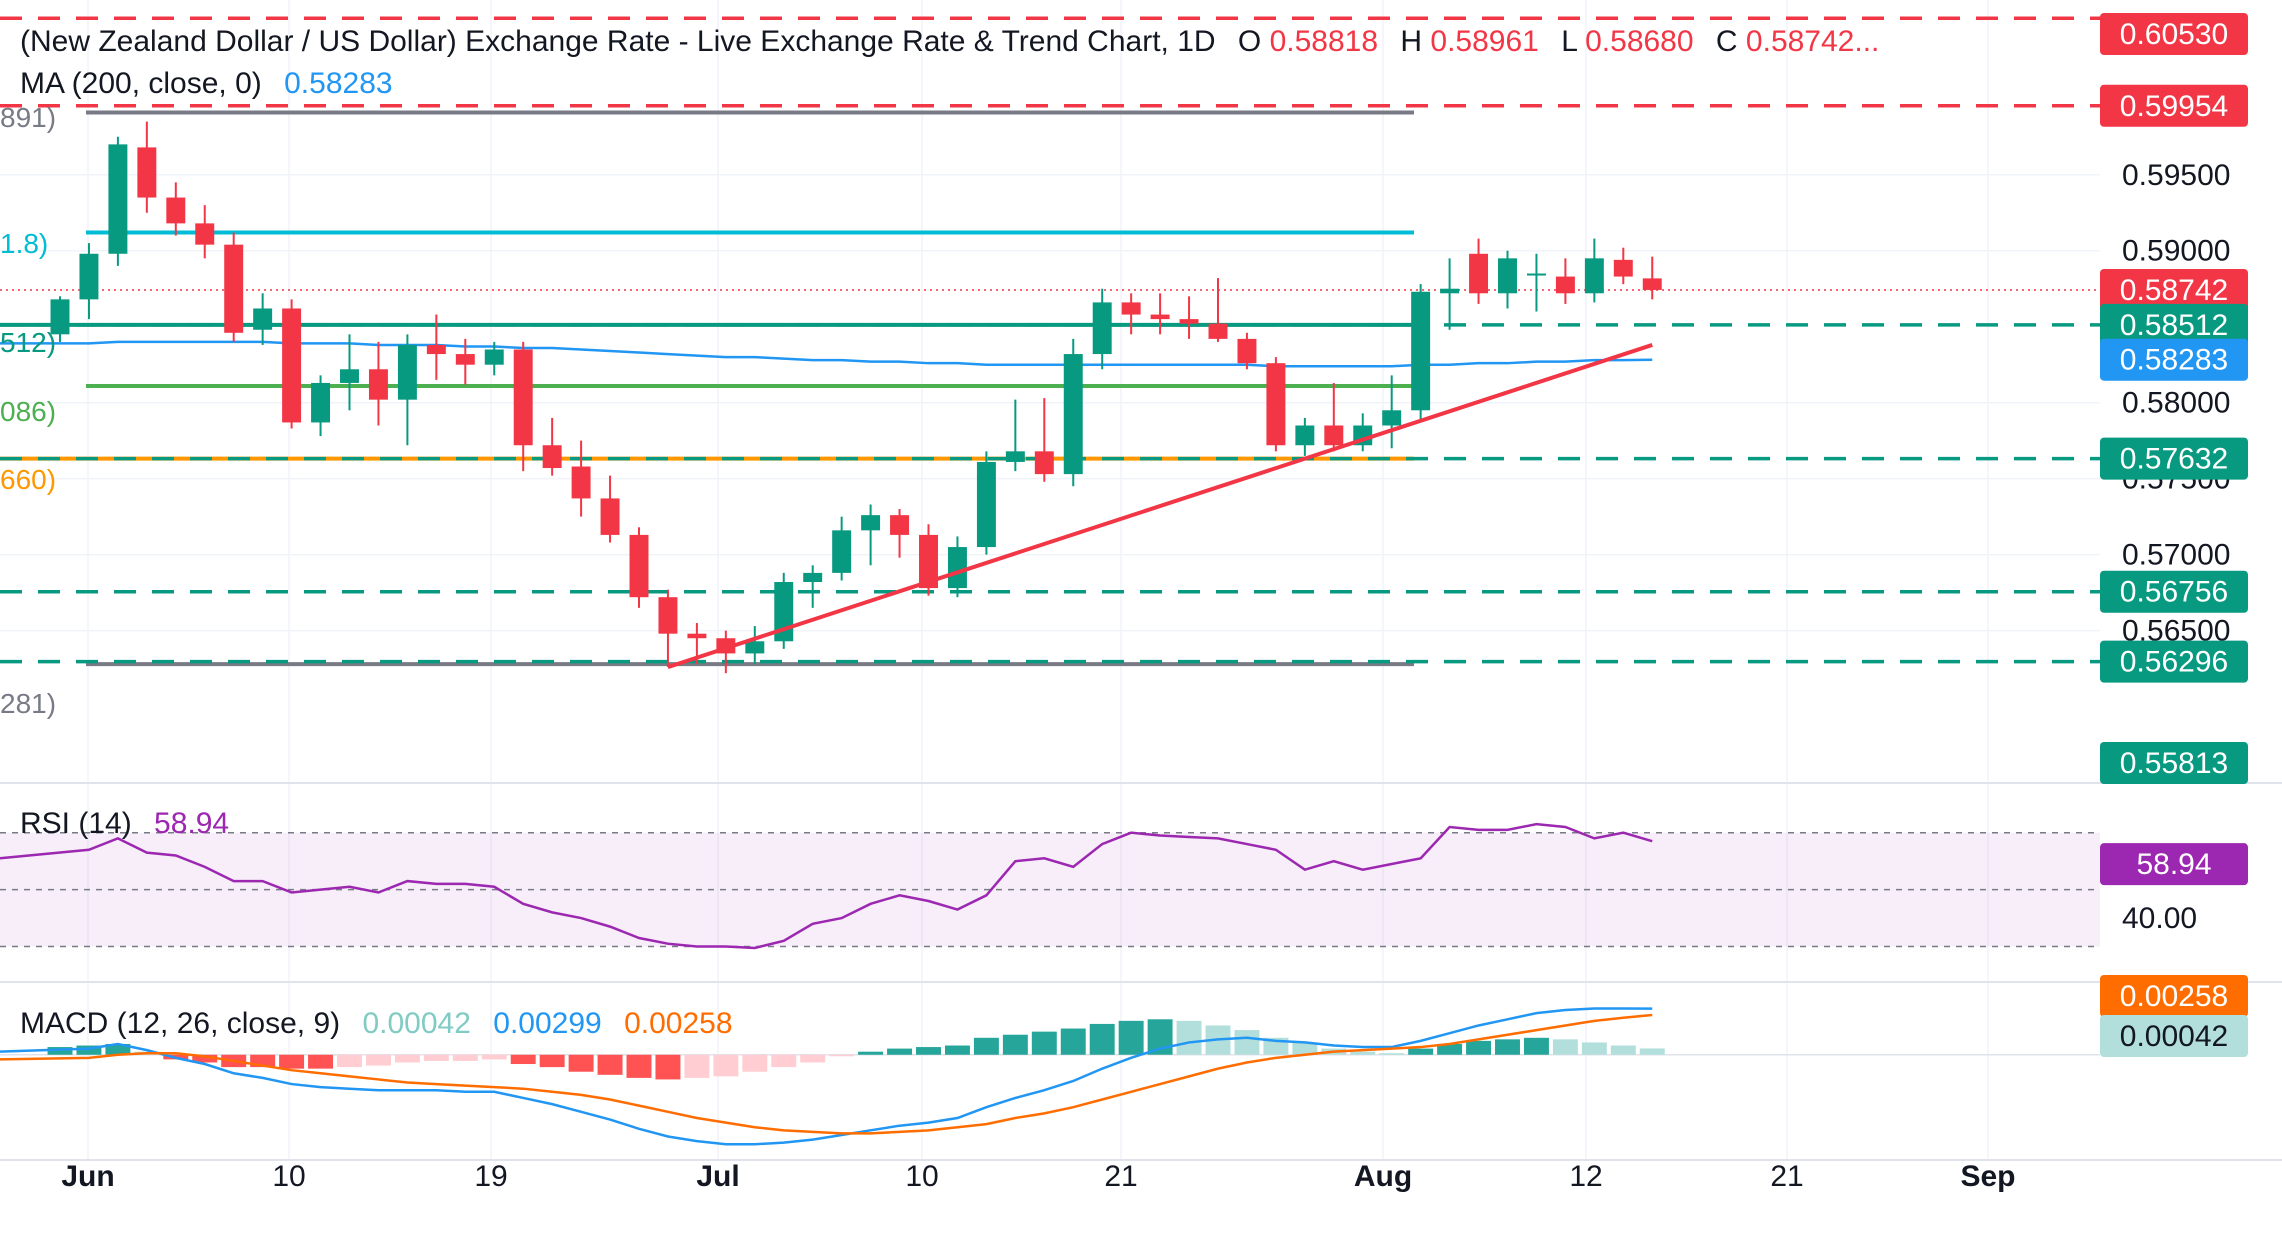 Image resolution: width=2282 pixels, height=1241 pixels. I want to click on trendline, so click(1160, 506).